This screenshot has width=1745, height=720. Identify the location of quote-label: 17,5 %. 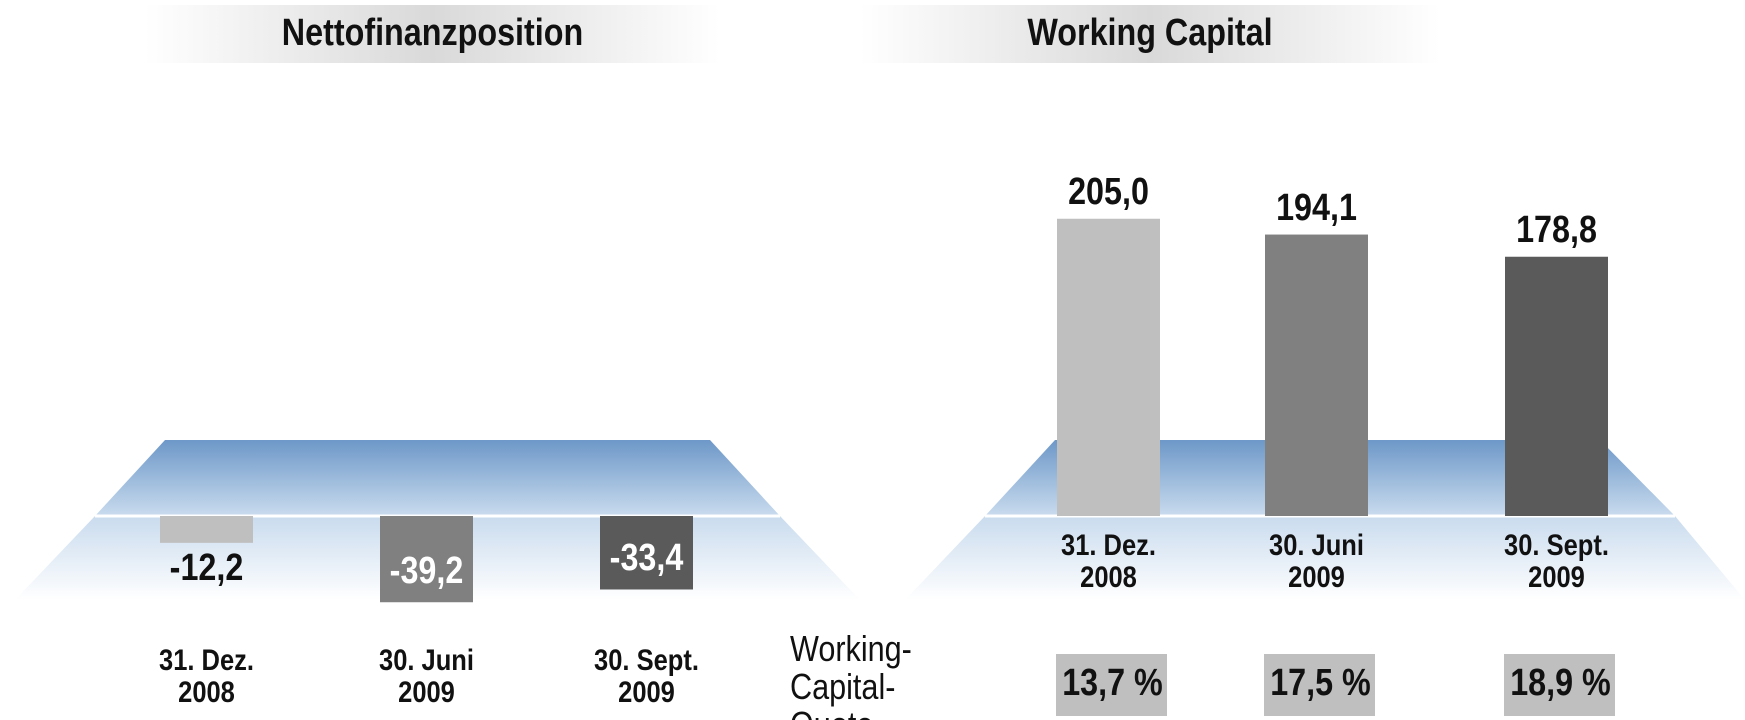
(1320, 683).